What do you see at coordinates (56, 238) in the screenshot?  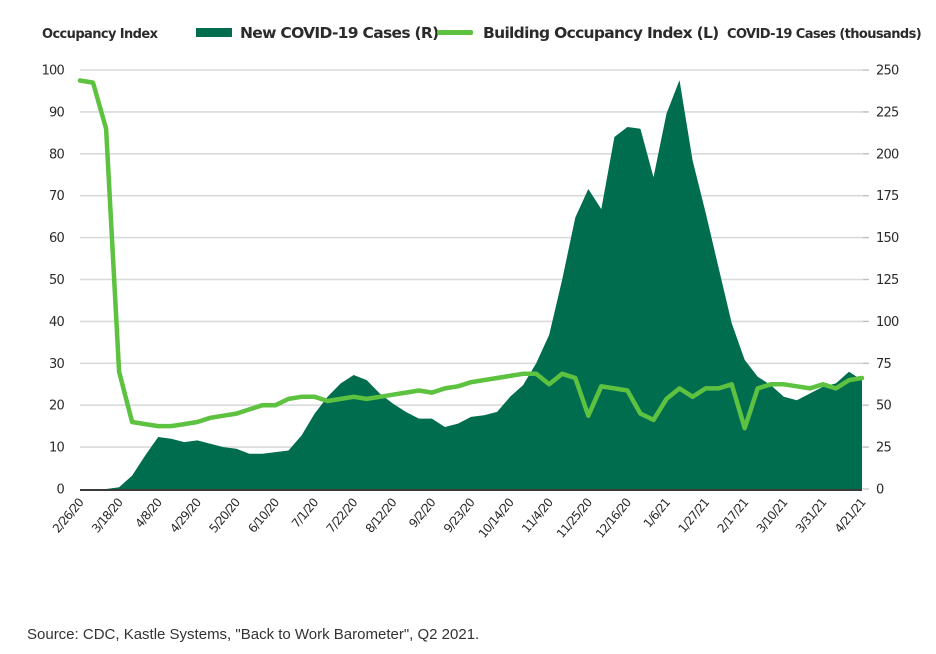 I see `left-tick-label: 60` at bounding box center [56, 238].